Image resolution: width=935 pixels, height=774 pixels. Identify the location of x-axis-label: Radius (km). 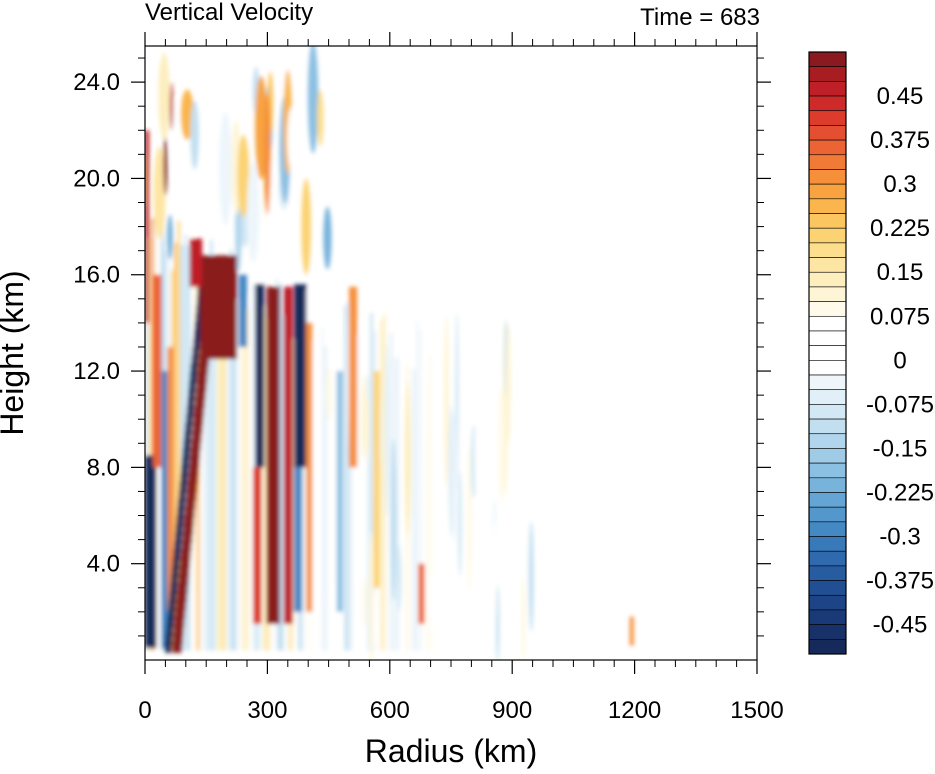
(451, 751).